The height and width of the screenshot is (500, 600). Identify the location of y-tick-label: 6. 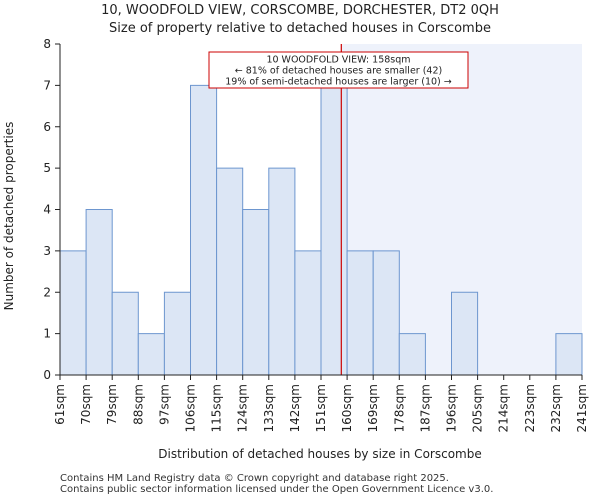
(47, 127).